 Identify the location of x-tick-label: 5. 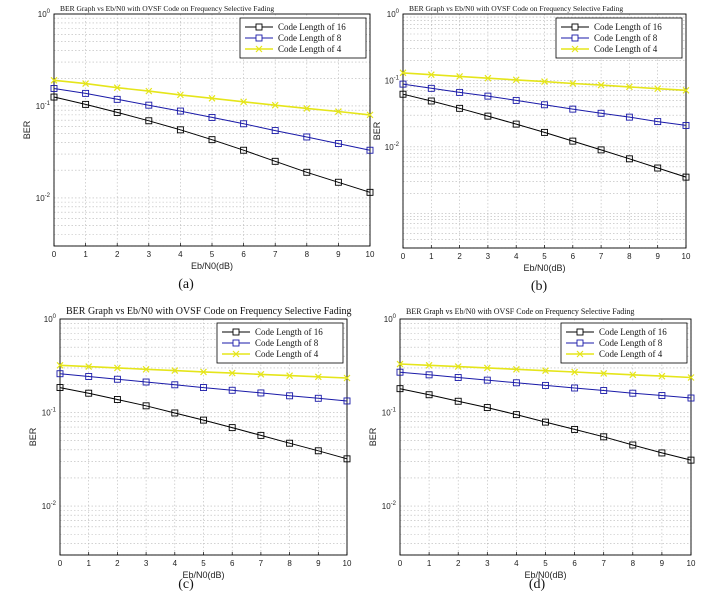
(545, 563).